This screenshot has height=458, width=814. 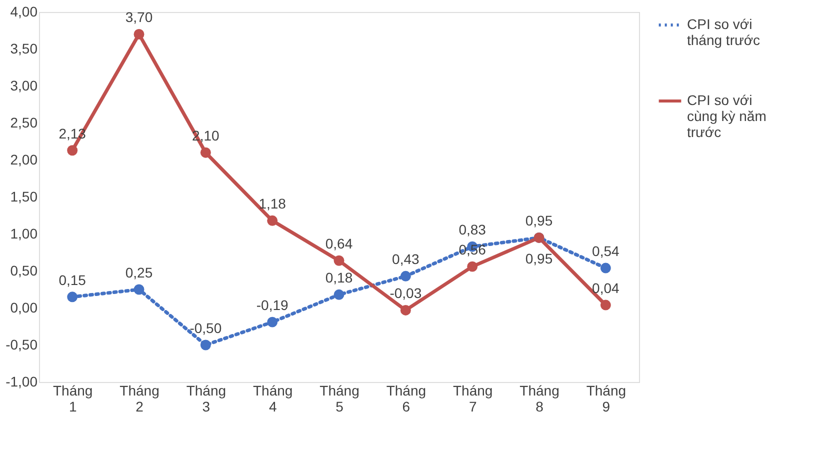 What do you see at coordinates (24, 160) in the screenshot?
I see `y-tick-label: 2,00` at bounding box center [24, 160].